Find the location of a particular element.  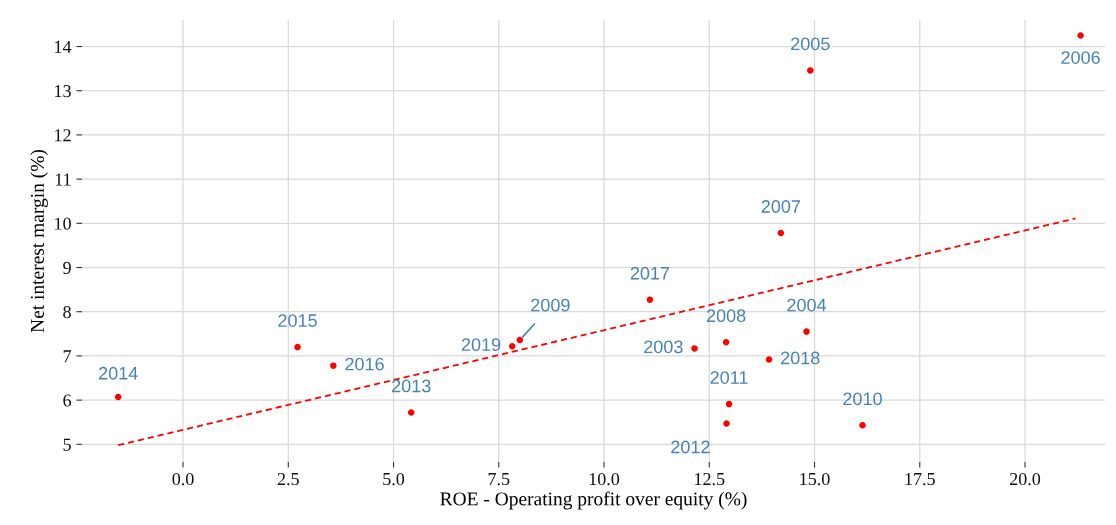

x-axis-title: ROE - Operating profit over equity (%) is located at coordinates (593, 500).